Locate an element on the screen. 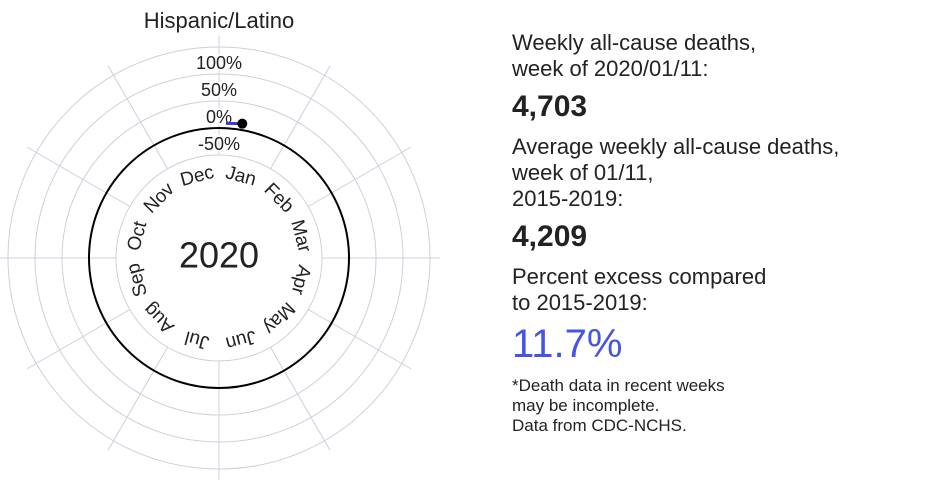  baseline is located at coordinates (219, 258).